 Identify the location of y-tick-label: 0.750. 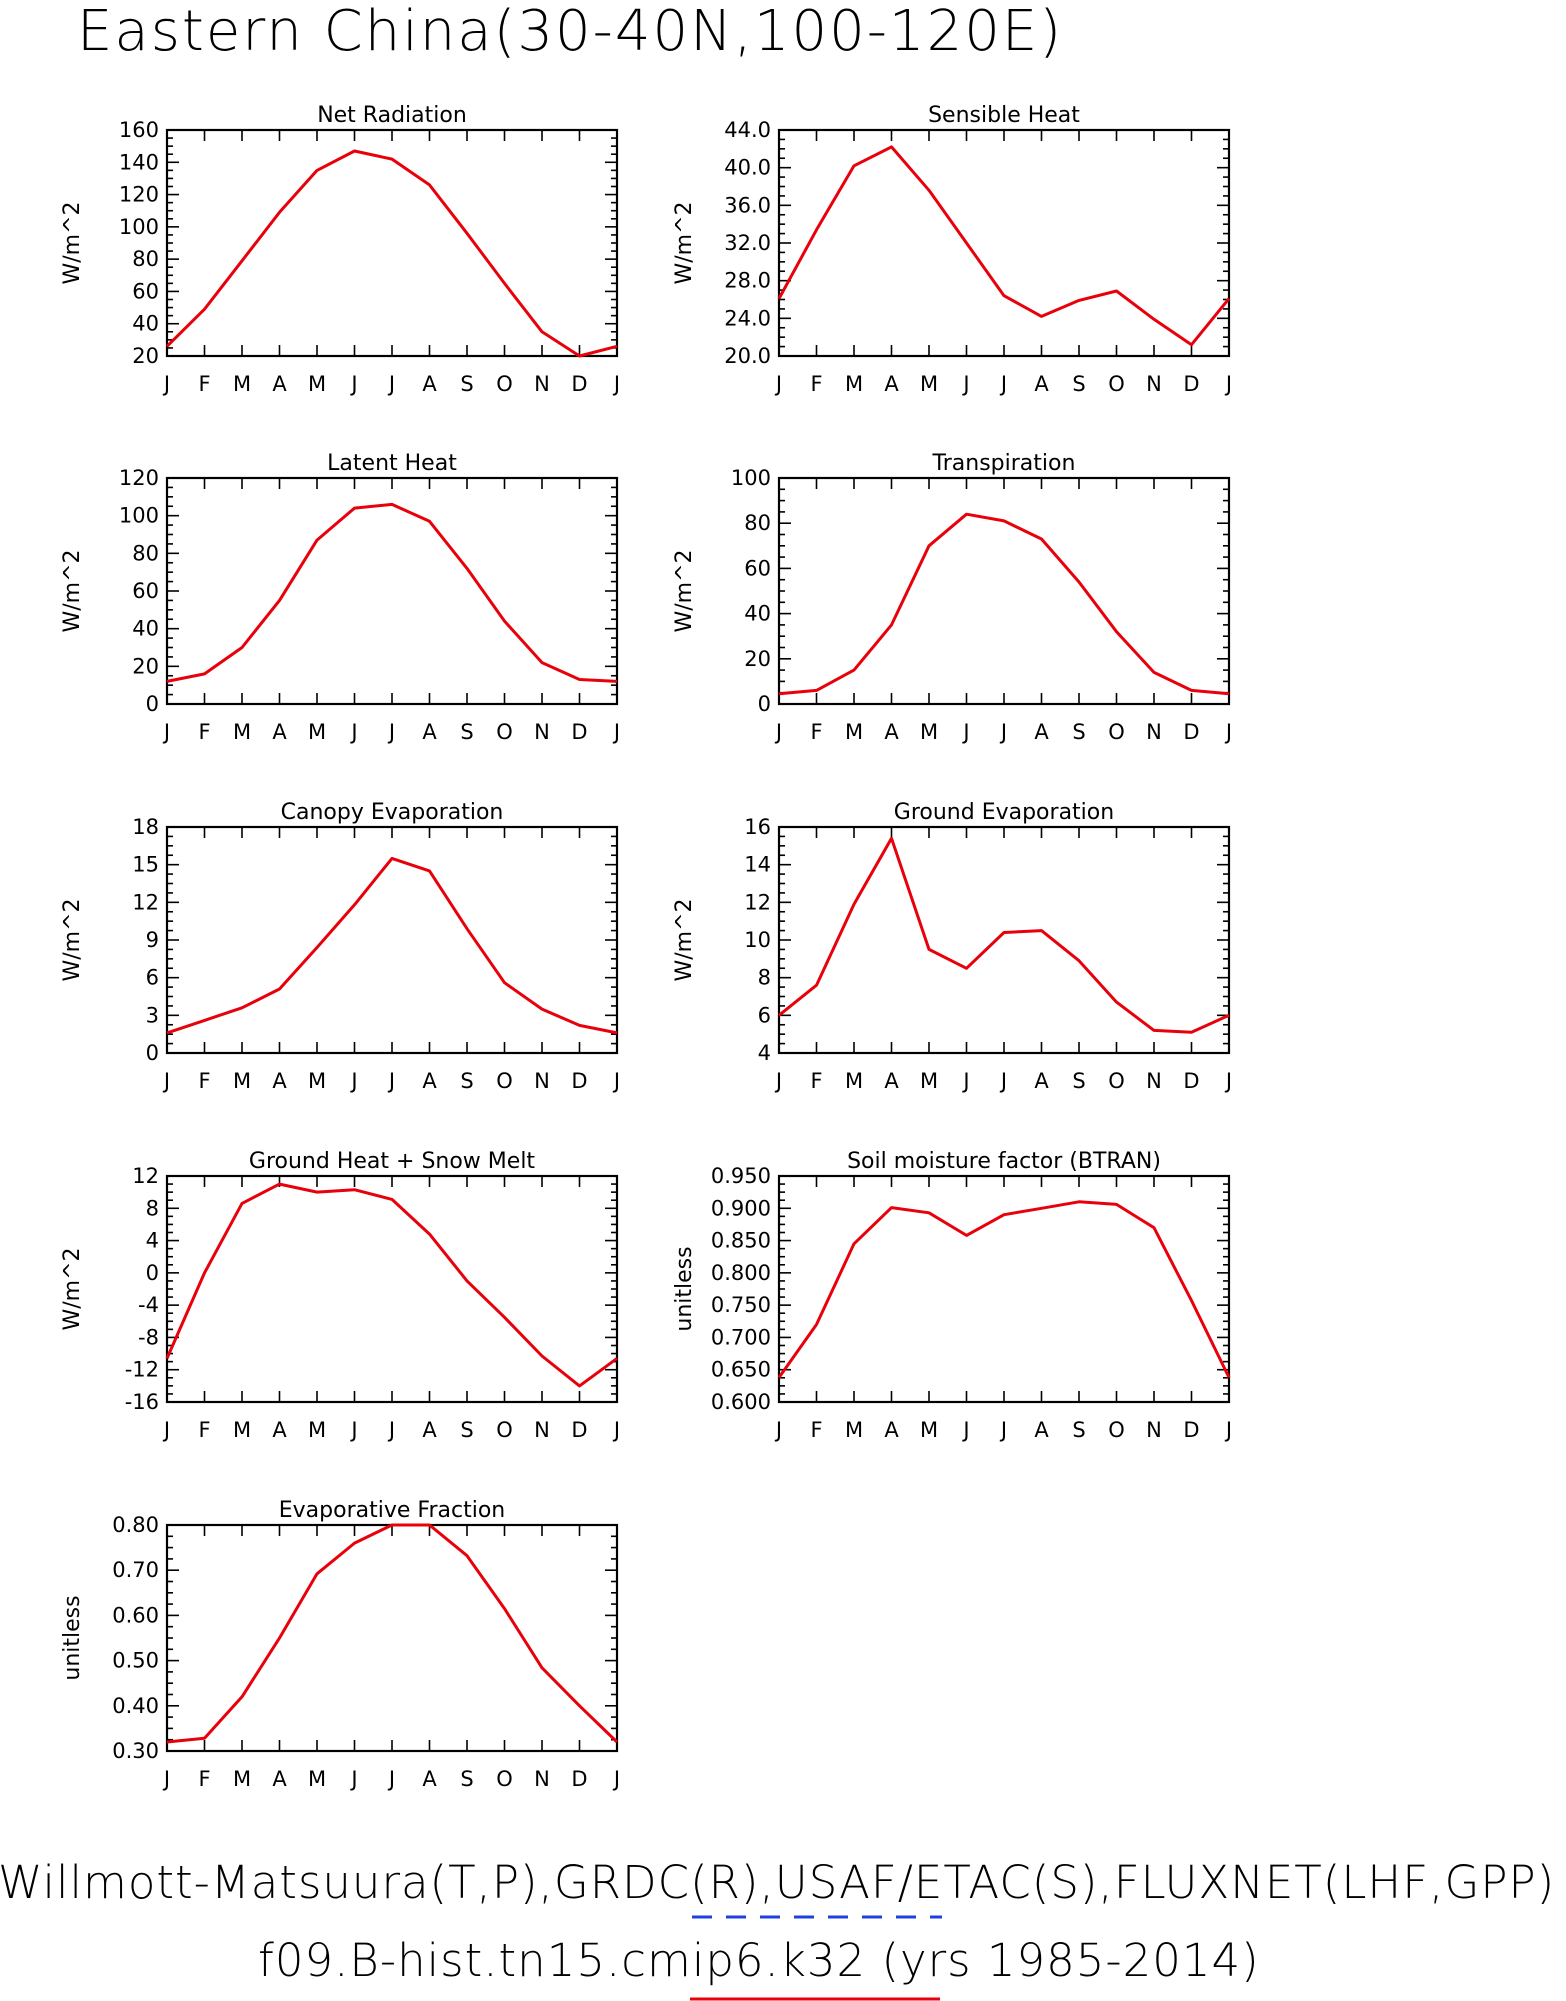
(741, 1305).